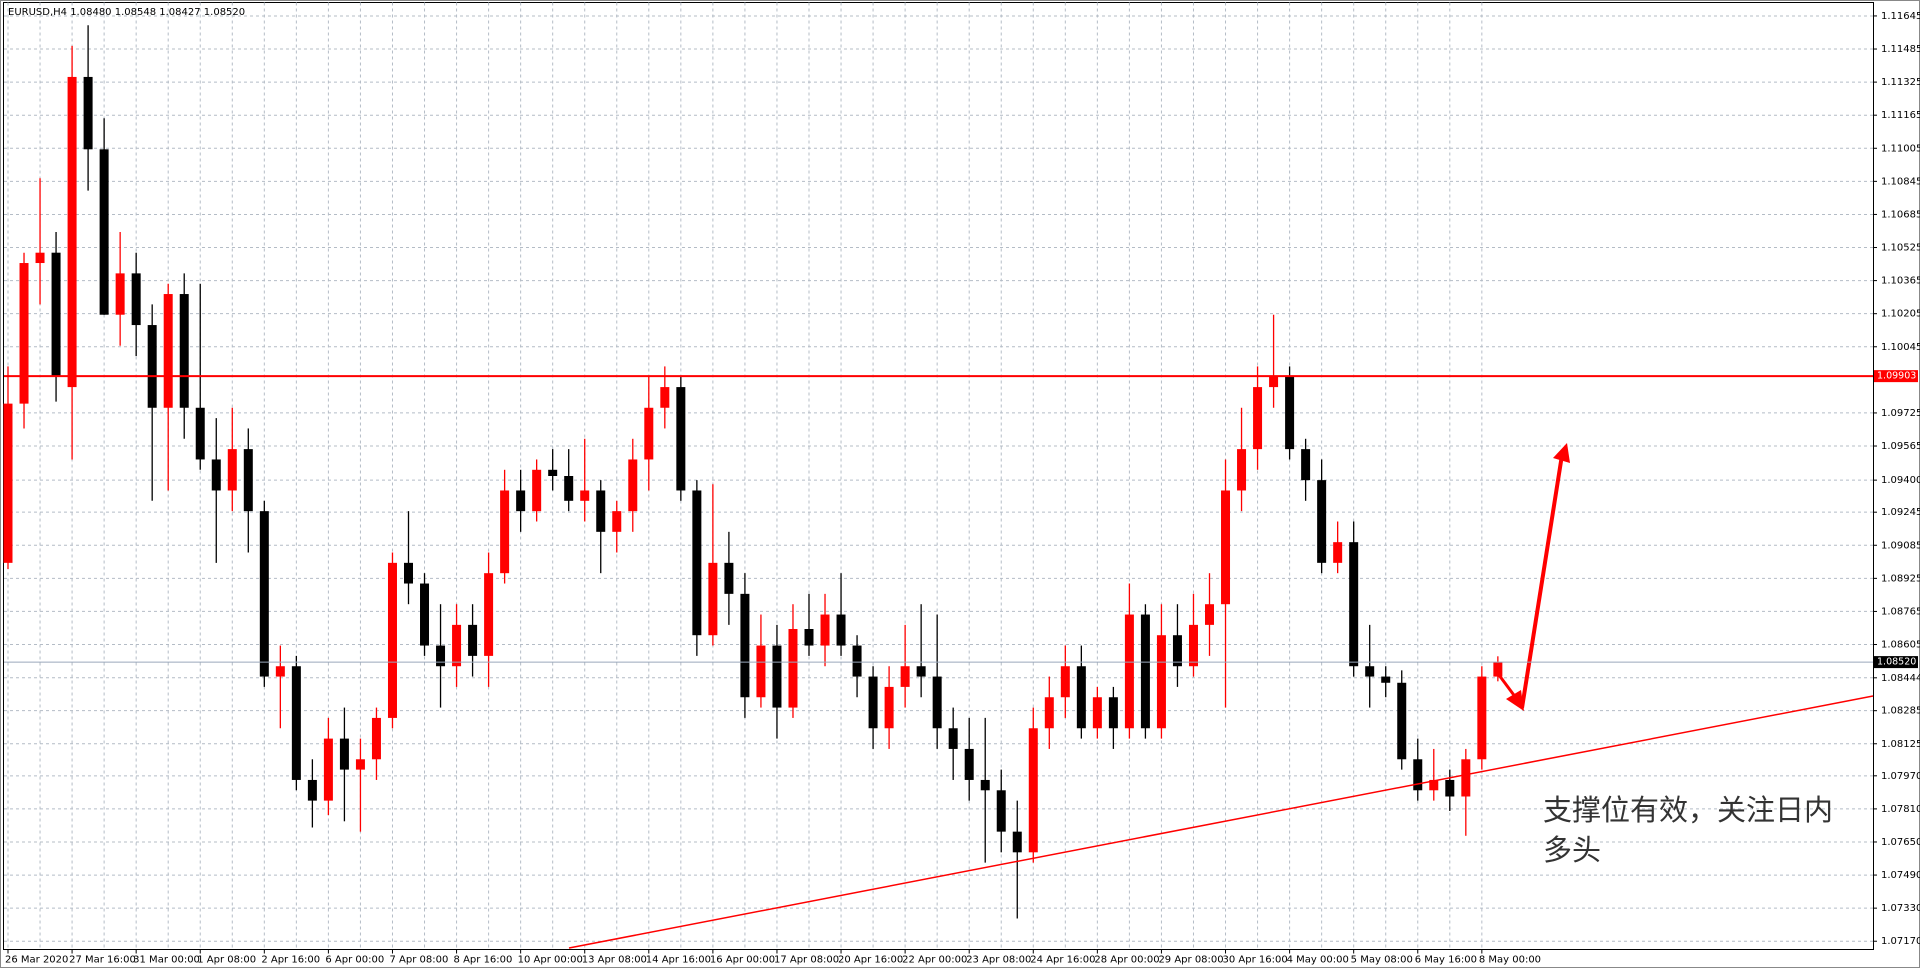 Image resolution: width=1920 pixels, height=968 pixels. I want to click on y-tick-label: 1.10845, so click(1900, 181).